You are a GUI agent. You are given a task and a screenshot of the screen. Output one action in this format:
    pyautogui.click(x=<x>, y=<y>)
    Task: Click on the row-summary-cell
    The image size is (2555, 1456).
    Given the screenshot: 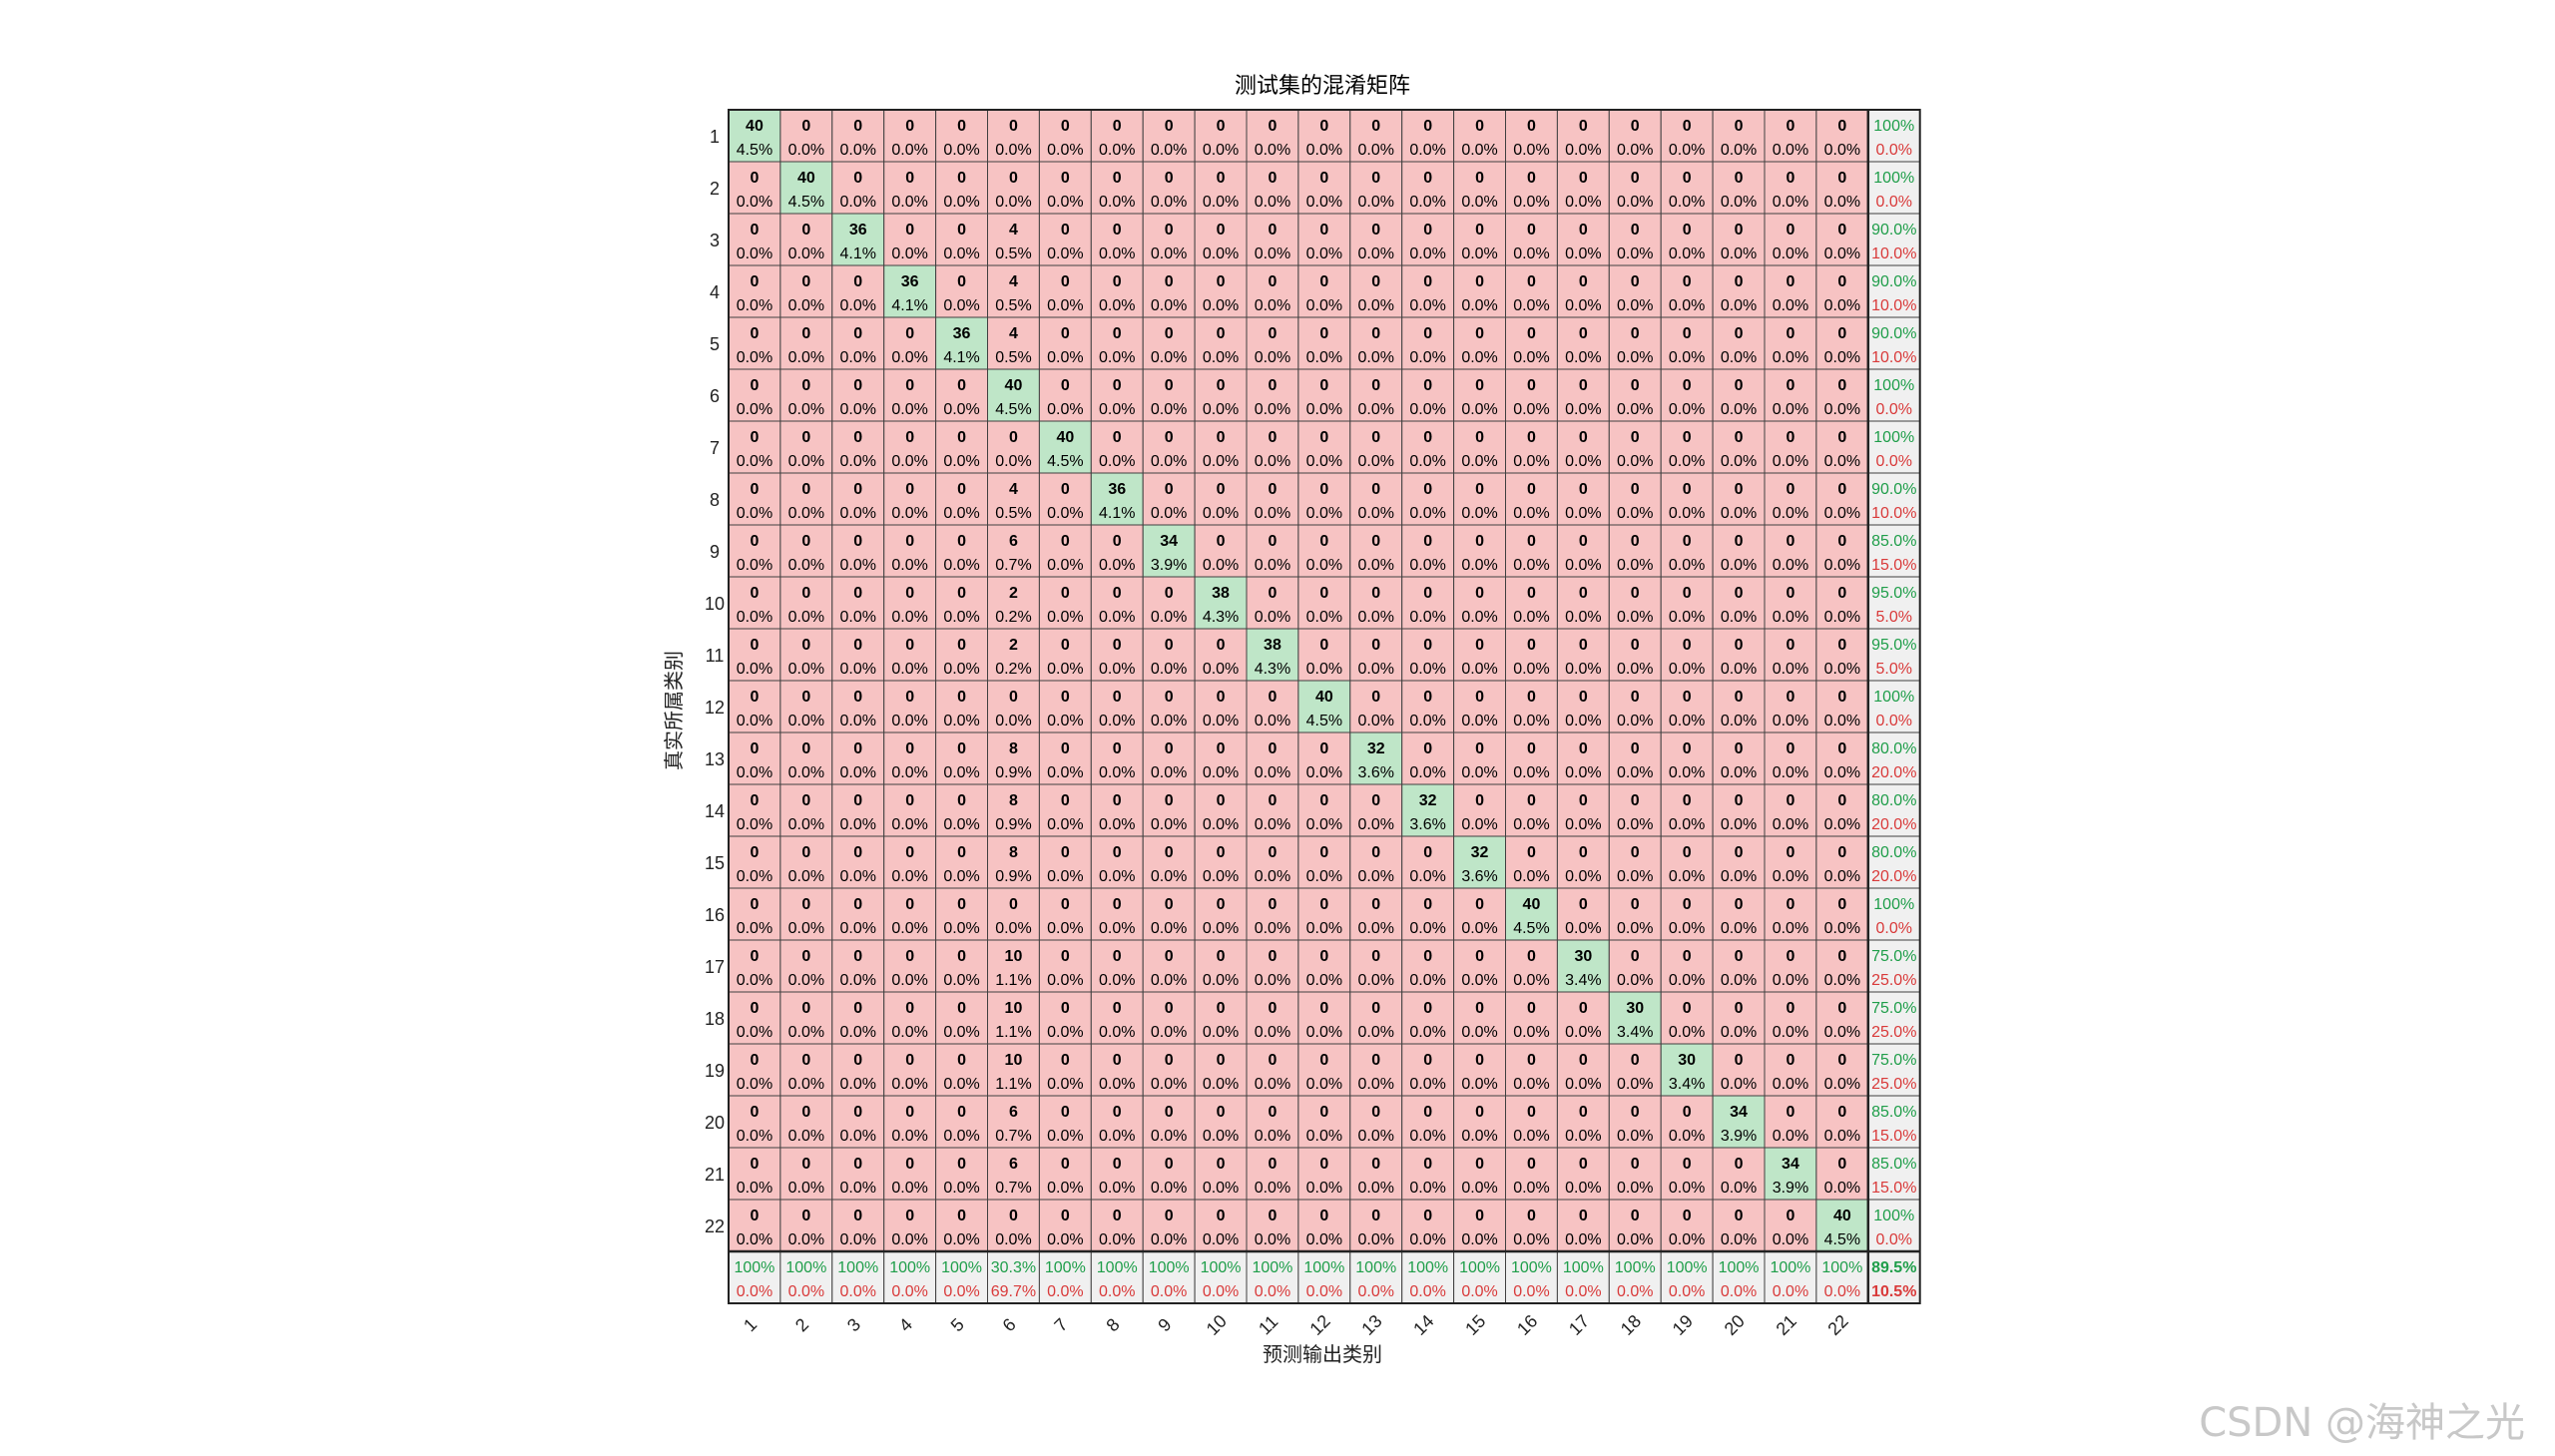 What is the action you would take?
    pyautogui.click(x=1894, y=862)
    